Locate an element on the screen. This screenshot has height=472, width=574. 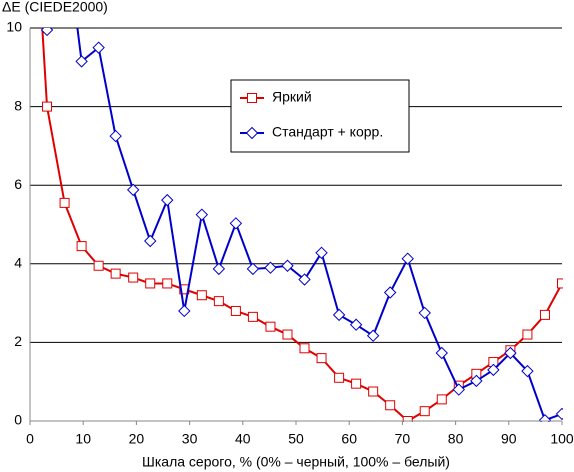
y-tick-label: 6 is located at coordinates (18, 184).